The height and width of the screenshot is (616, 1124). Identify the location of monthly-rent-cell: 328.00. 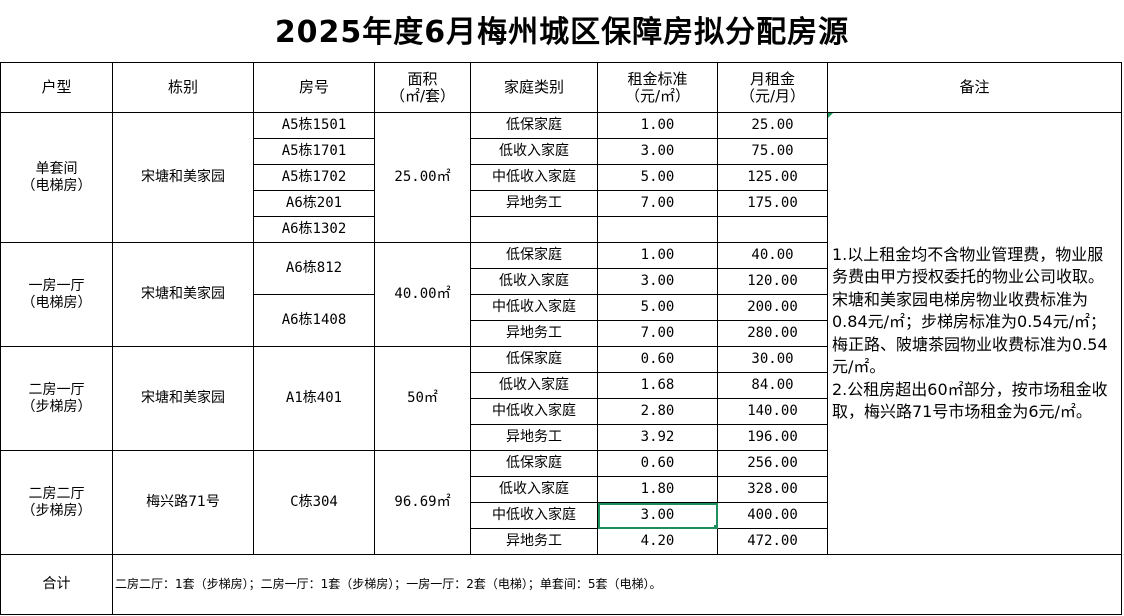
(772, 489).